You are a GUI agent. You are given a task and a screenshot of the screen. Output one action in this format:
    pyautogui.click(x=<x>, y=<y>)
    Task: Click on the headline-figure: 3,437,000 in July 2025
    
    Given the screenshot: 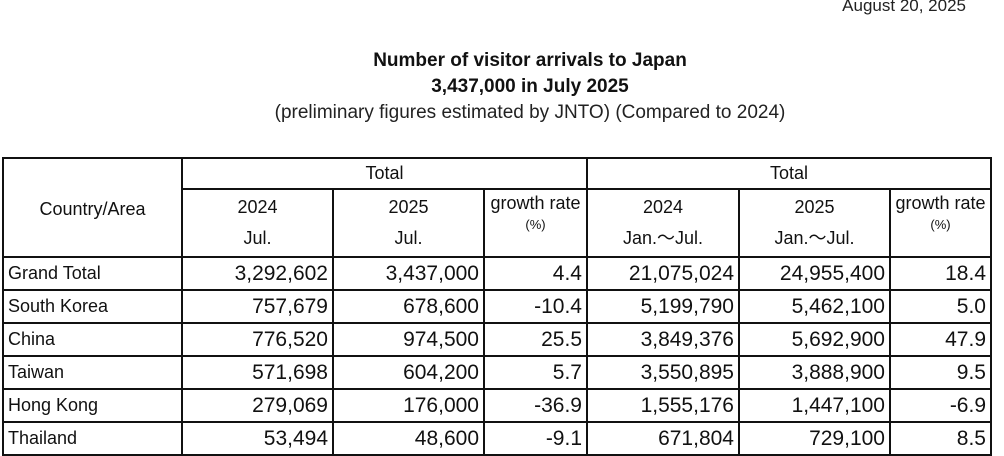 What is the action you would take?
    pyautogui.click(x=530, y=86)
    